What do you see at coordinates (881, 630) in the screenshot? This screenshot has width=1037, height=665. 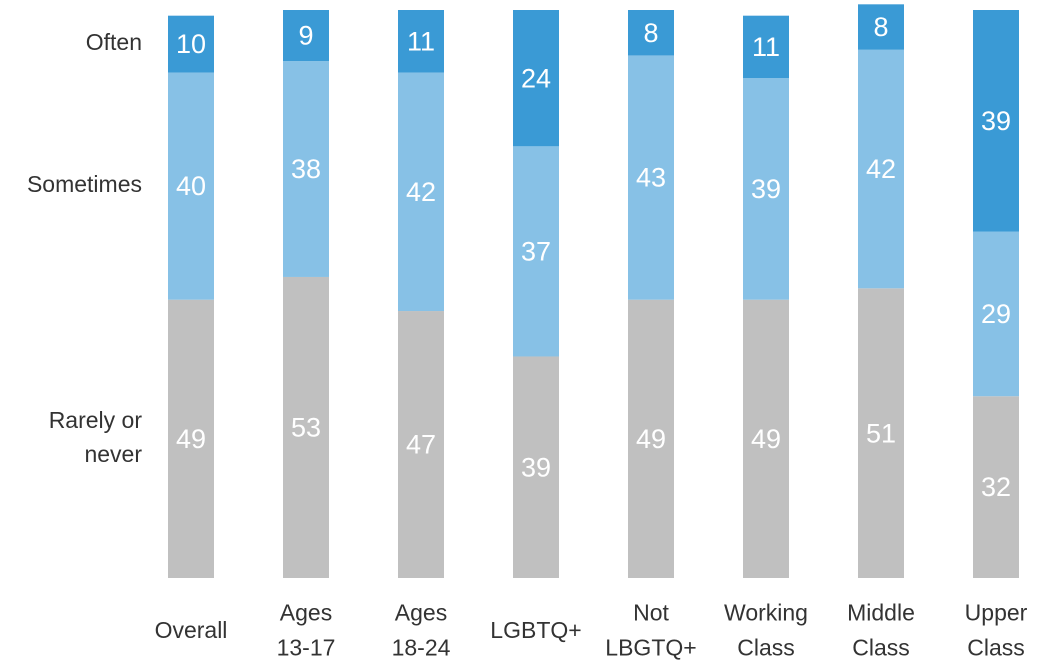 I see `x-tick-label: Middle Class` at bounding box center [881, 630].